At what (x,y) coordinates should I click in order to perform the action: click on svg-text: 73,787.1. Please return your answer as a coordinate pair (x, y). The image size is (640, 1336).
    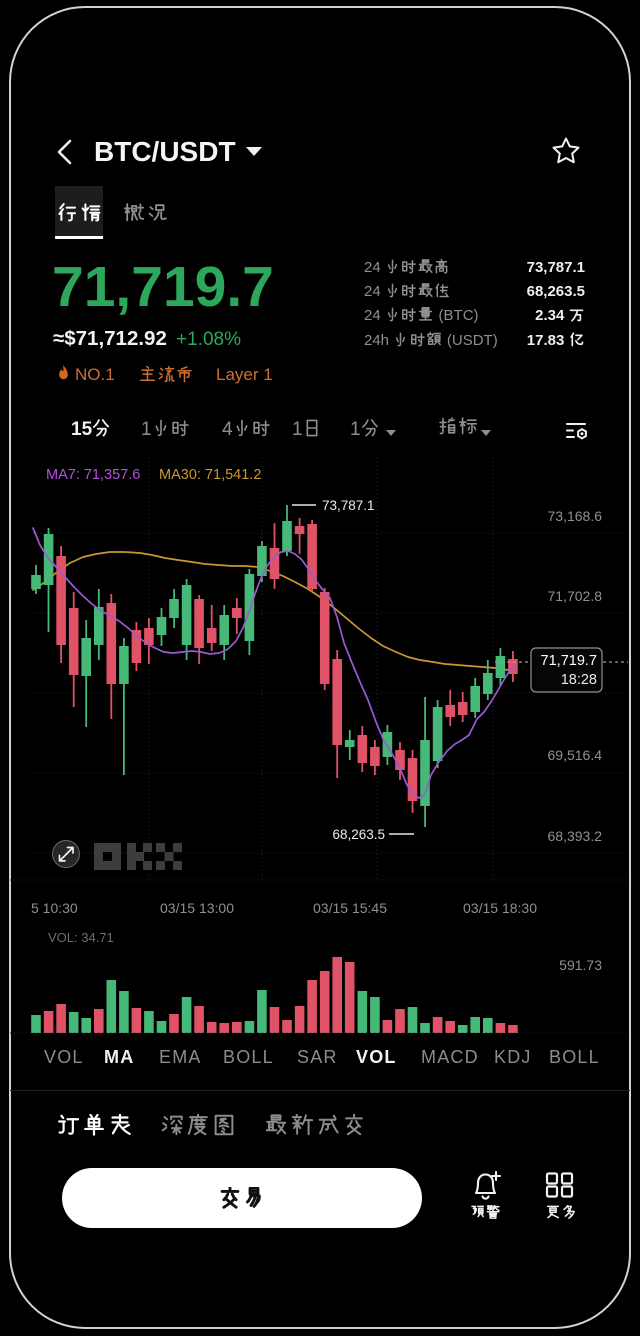
    Looking at the image, I should click on (348, 505).